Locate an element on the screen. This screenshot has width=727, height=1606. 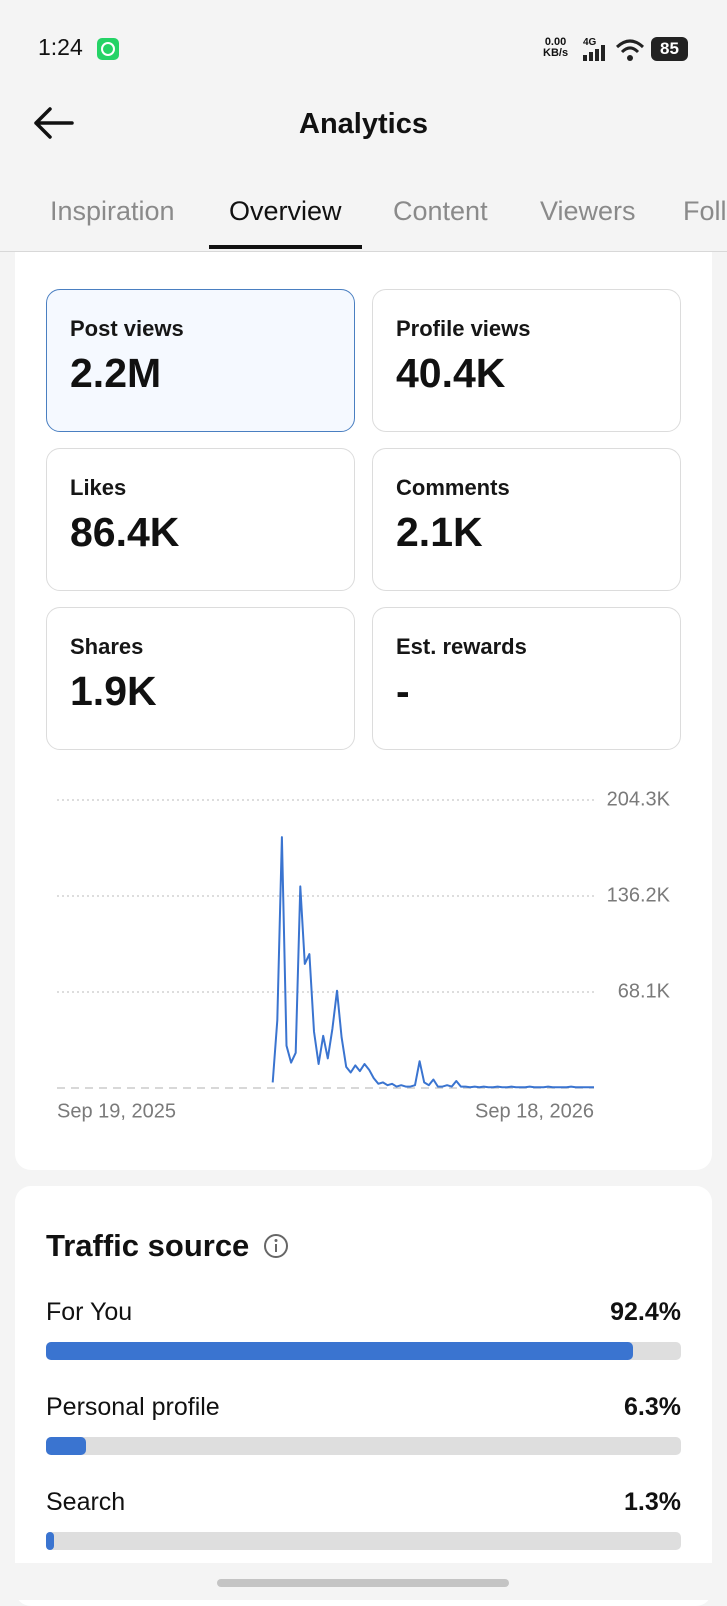
metric-value: 86.4K is located at coordinates (125, 532).